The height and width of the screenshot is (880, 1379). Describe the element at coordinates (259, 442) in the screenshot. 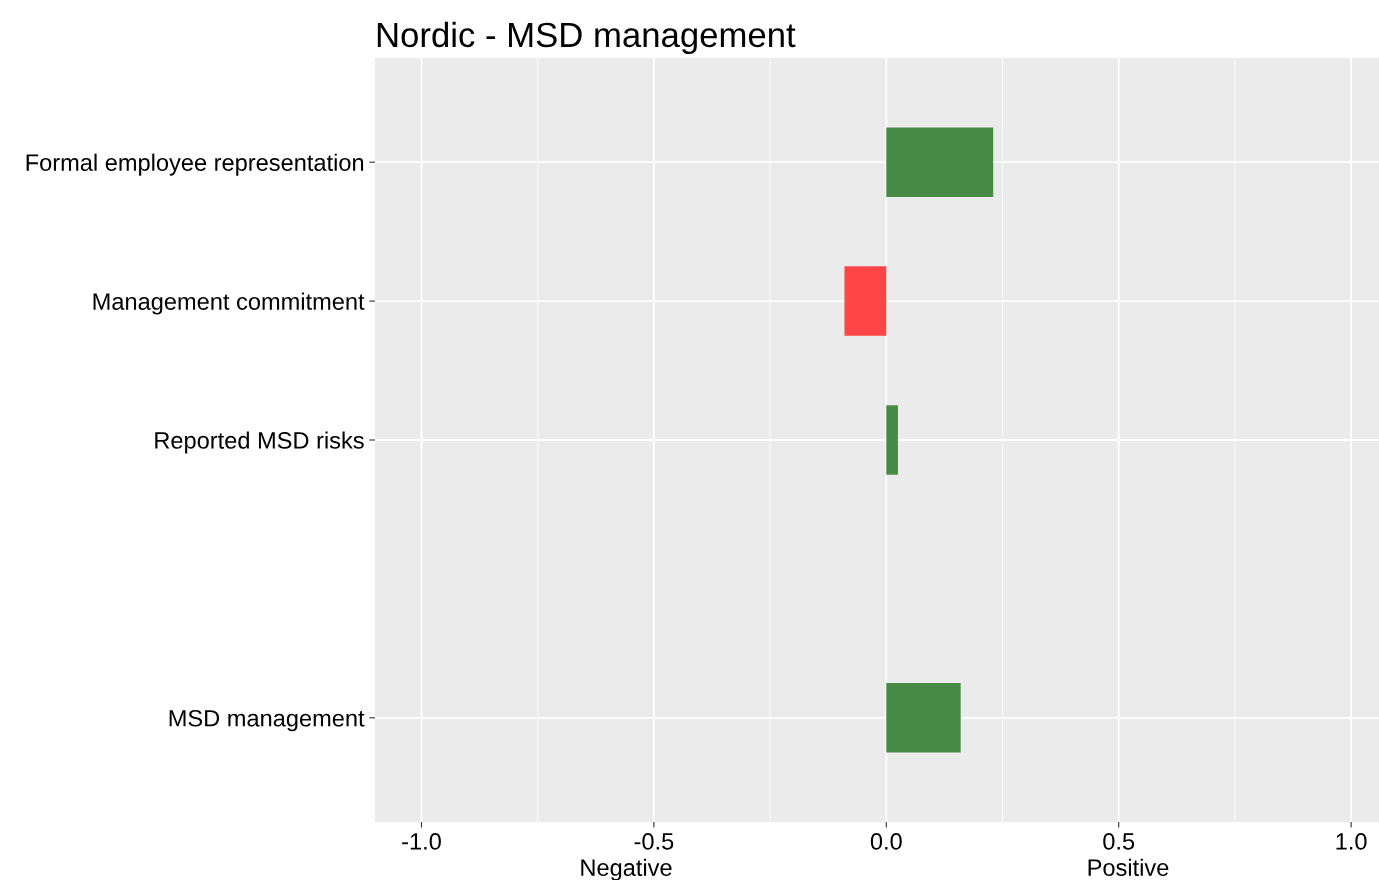

I see `y-tick-label: Reported MSD risks` at that location.